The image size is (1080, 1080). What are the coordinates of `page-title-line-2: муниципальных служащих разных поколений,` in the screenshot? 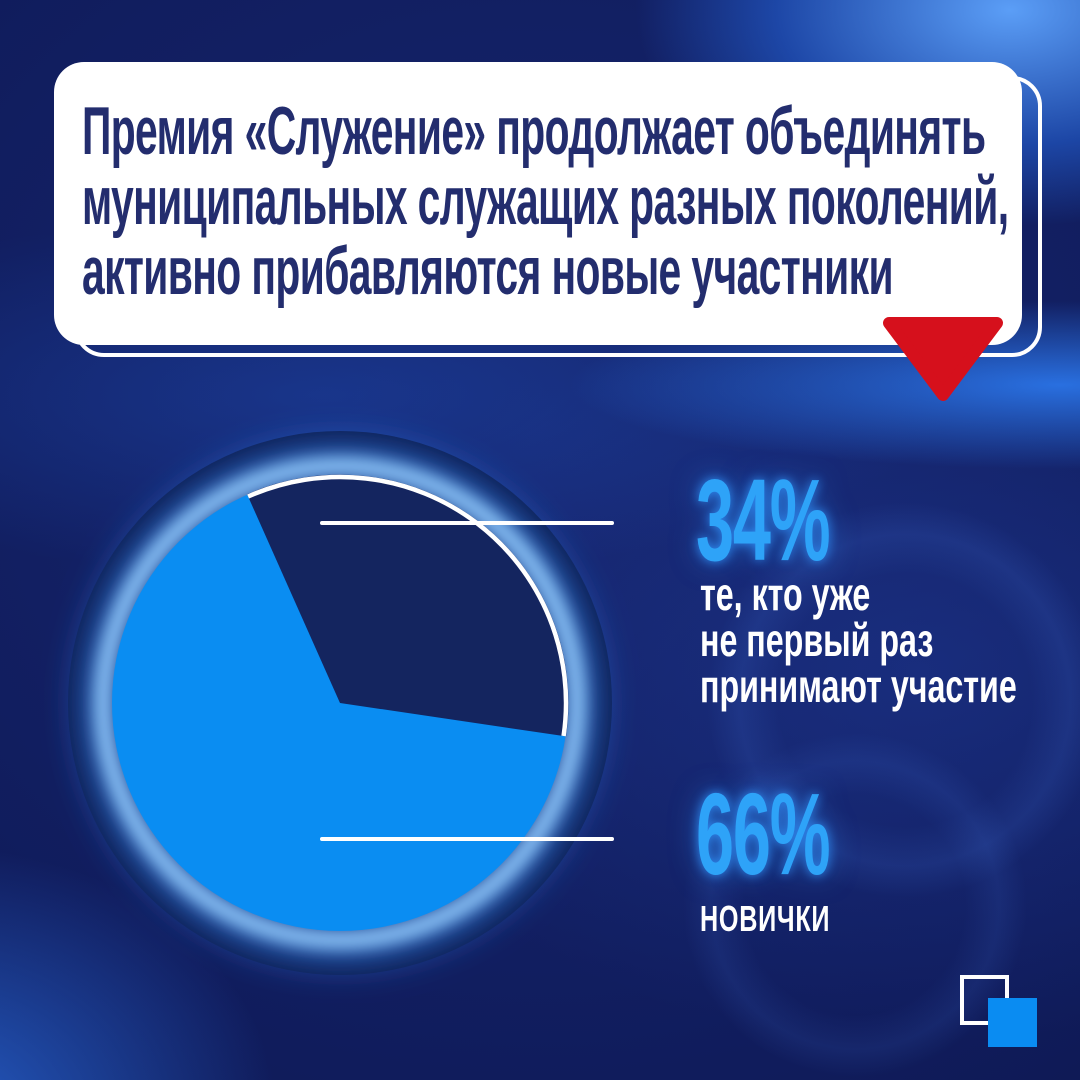 It's located at (545, 201).